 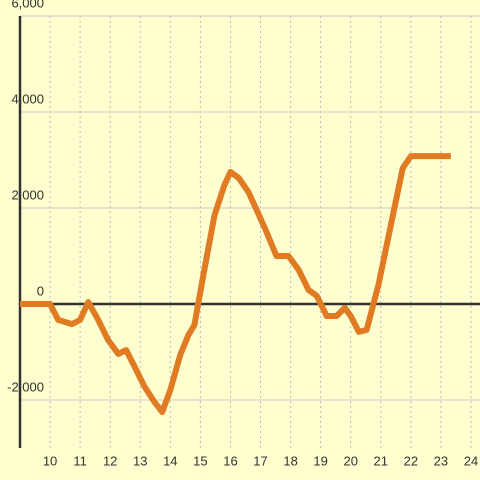 What do you see at coordinates (260, 460) in the screenshot?
I see `x-tick-label: 17` at bounding box center [260, 460].